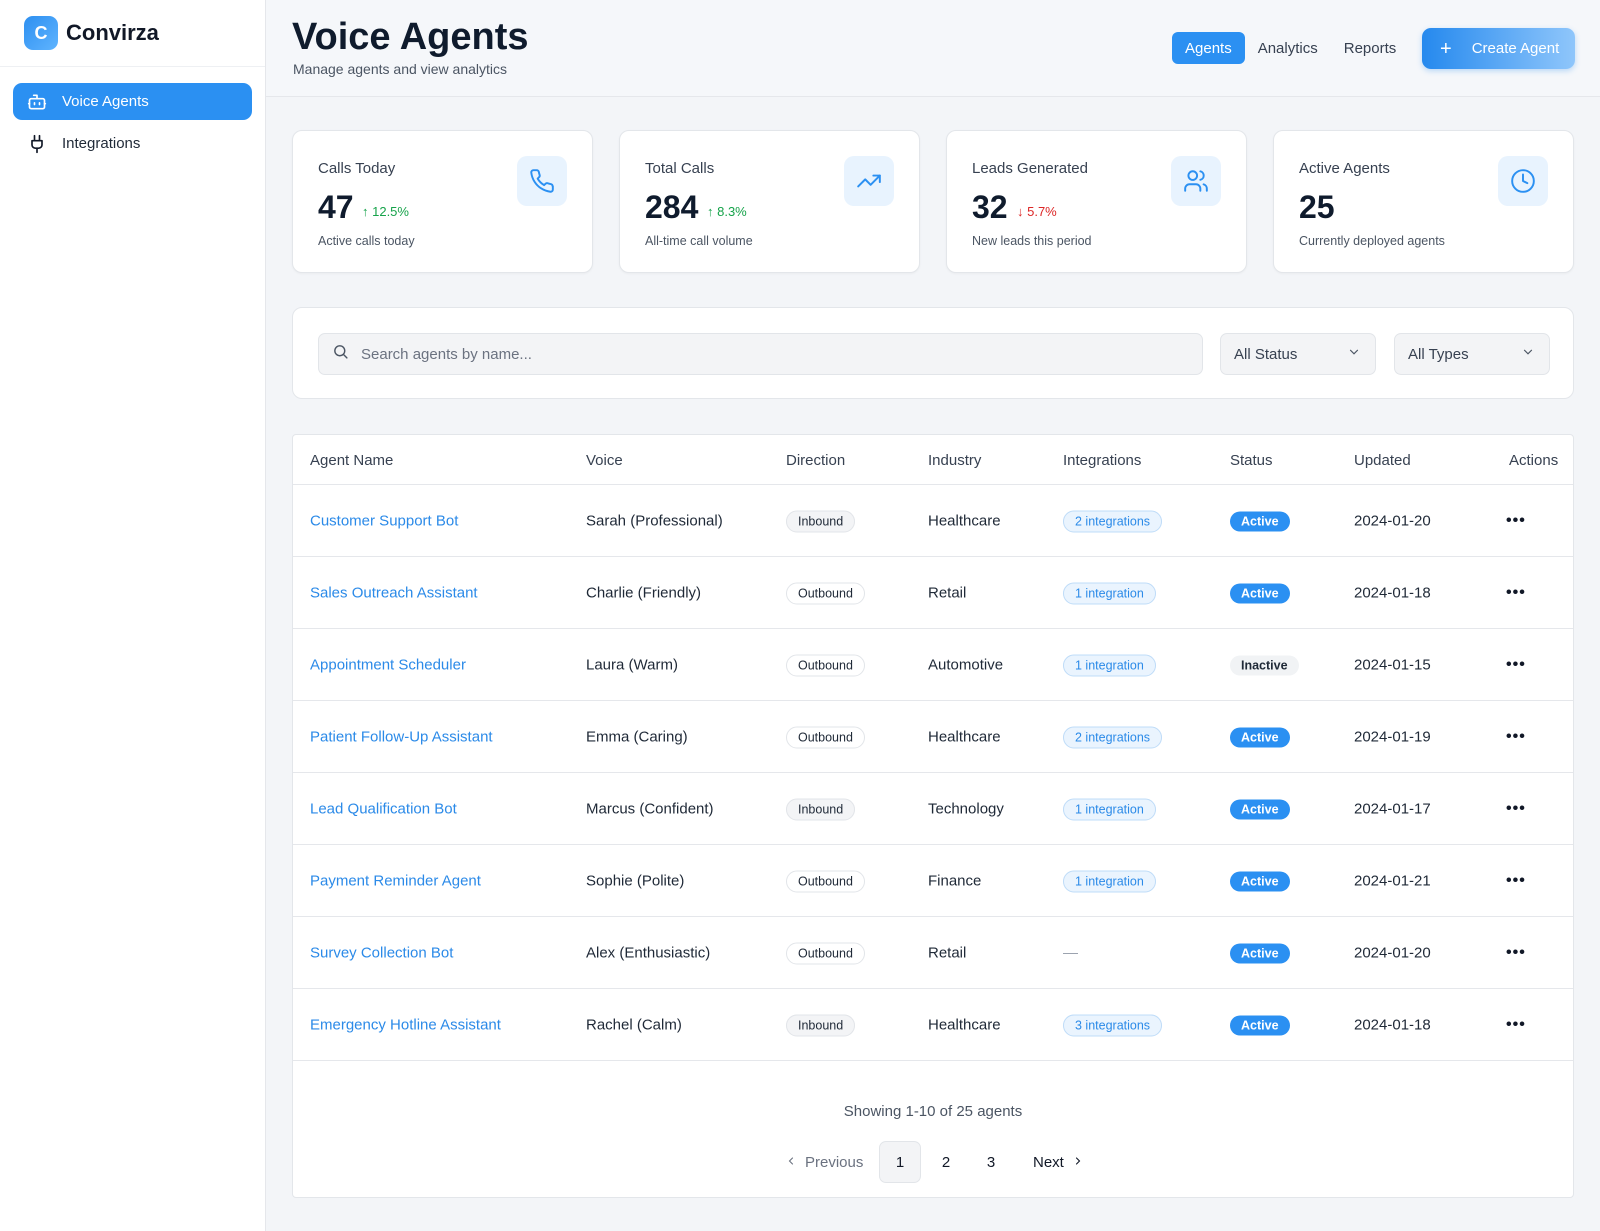 This screenshot has width=1600, height=1231. I want to click on column-header: Voice, so click(604, 460).